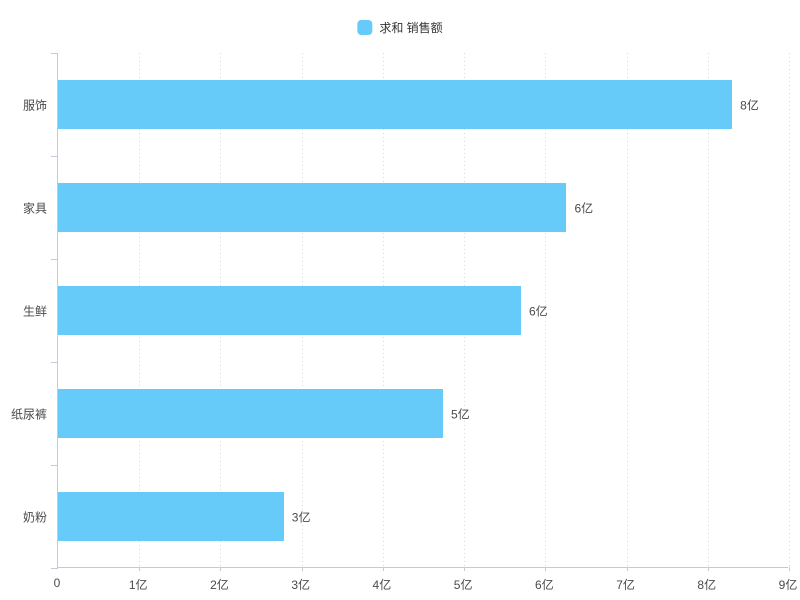 The width and height of the screenshot is (800, 600). What do you see at coordinates (57, 583) in the screenshot?
I see `x-axis-label: 0` at bounding box center [57, 583].